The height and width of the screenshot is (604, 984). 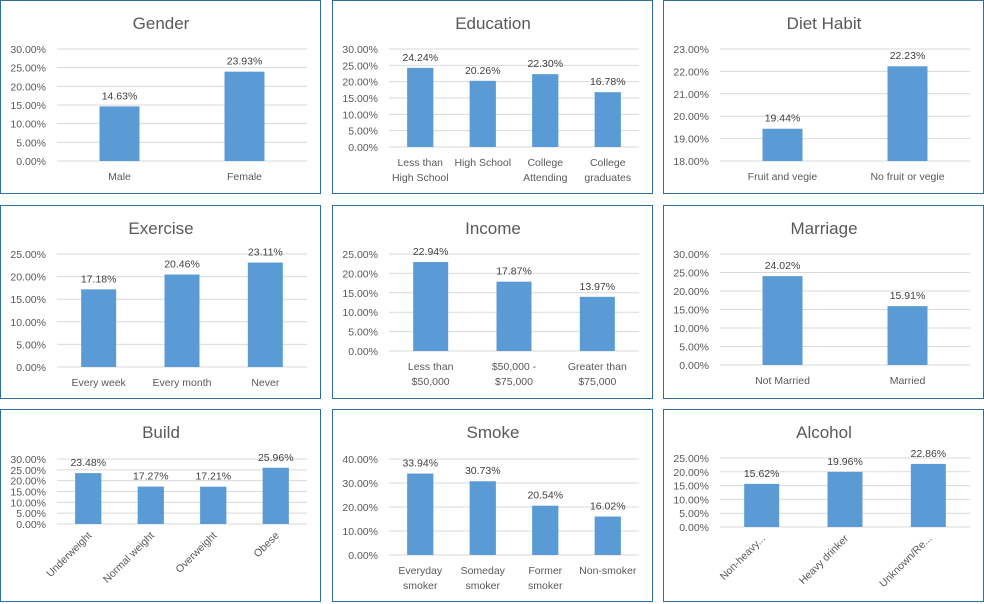 What do you see at coordinates (420, 578) in the screenshot?
I see `x-category-label: Everyday smoker` at bounding box center [420, 578].